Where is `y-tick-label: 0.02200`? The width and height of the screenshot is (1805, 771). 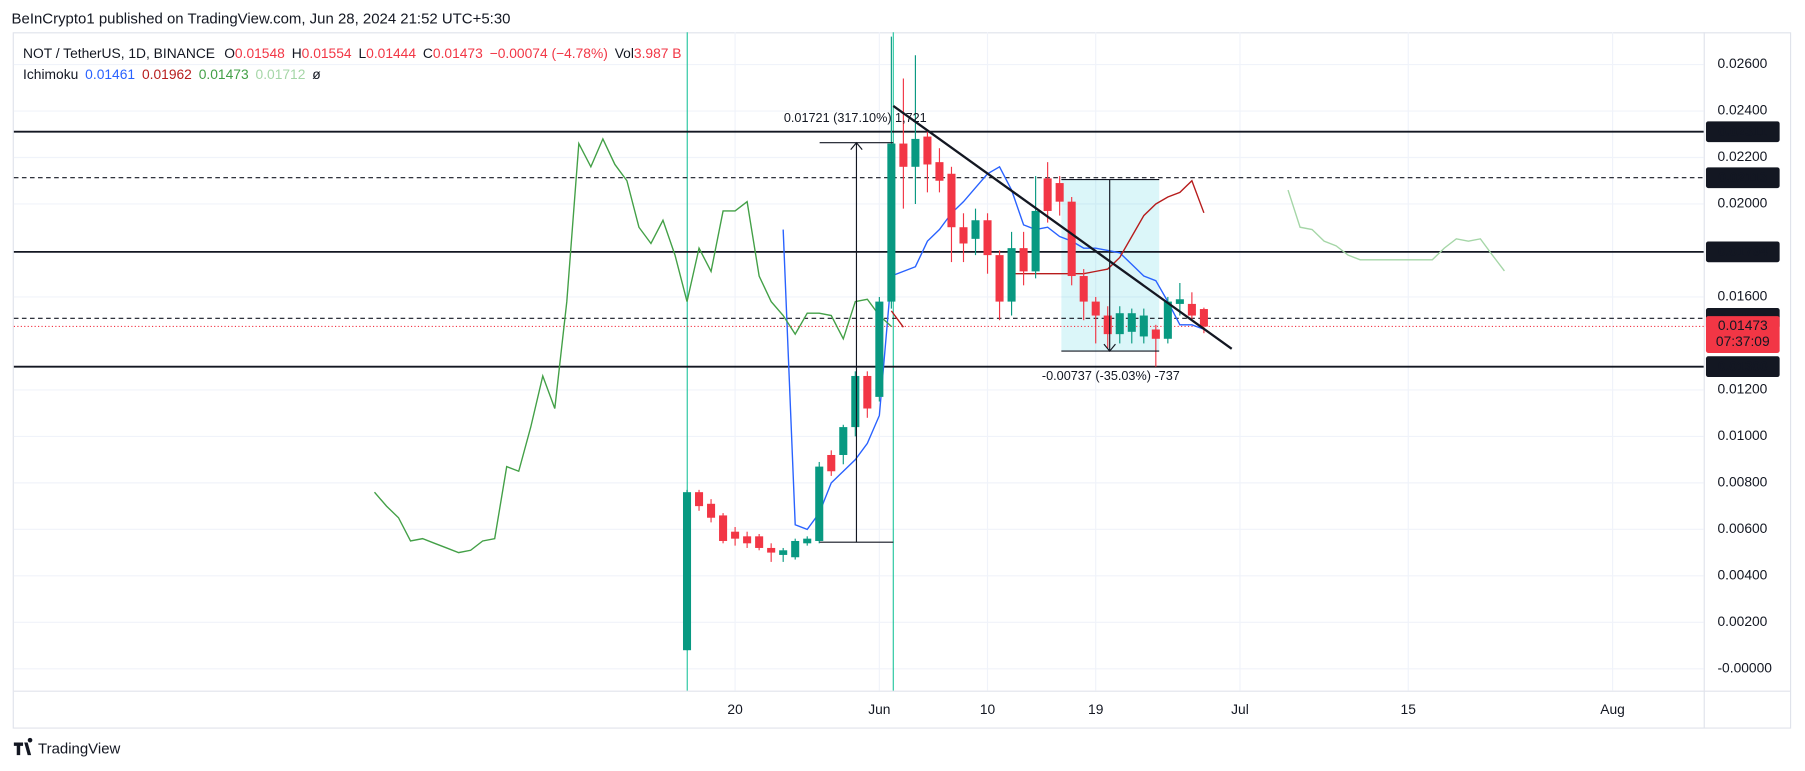
y-tick-label: 0.02200 is located at coordinates (1742, 156).